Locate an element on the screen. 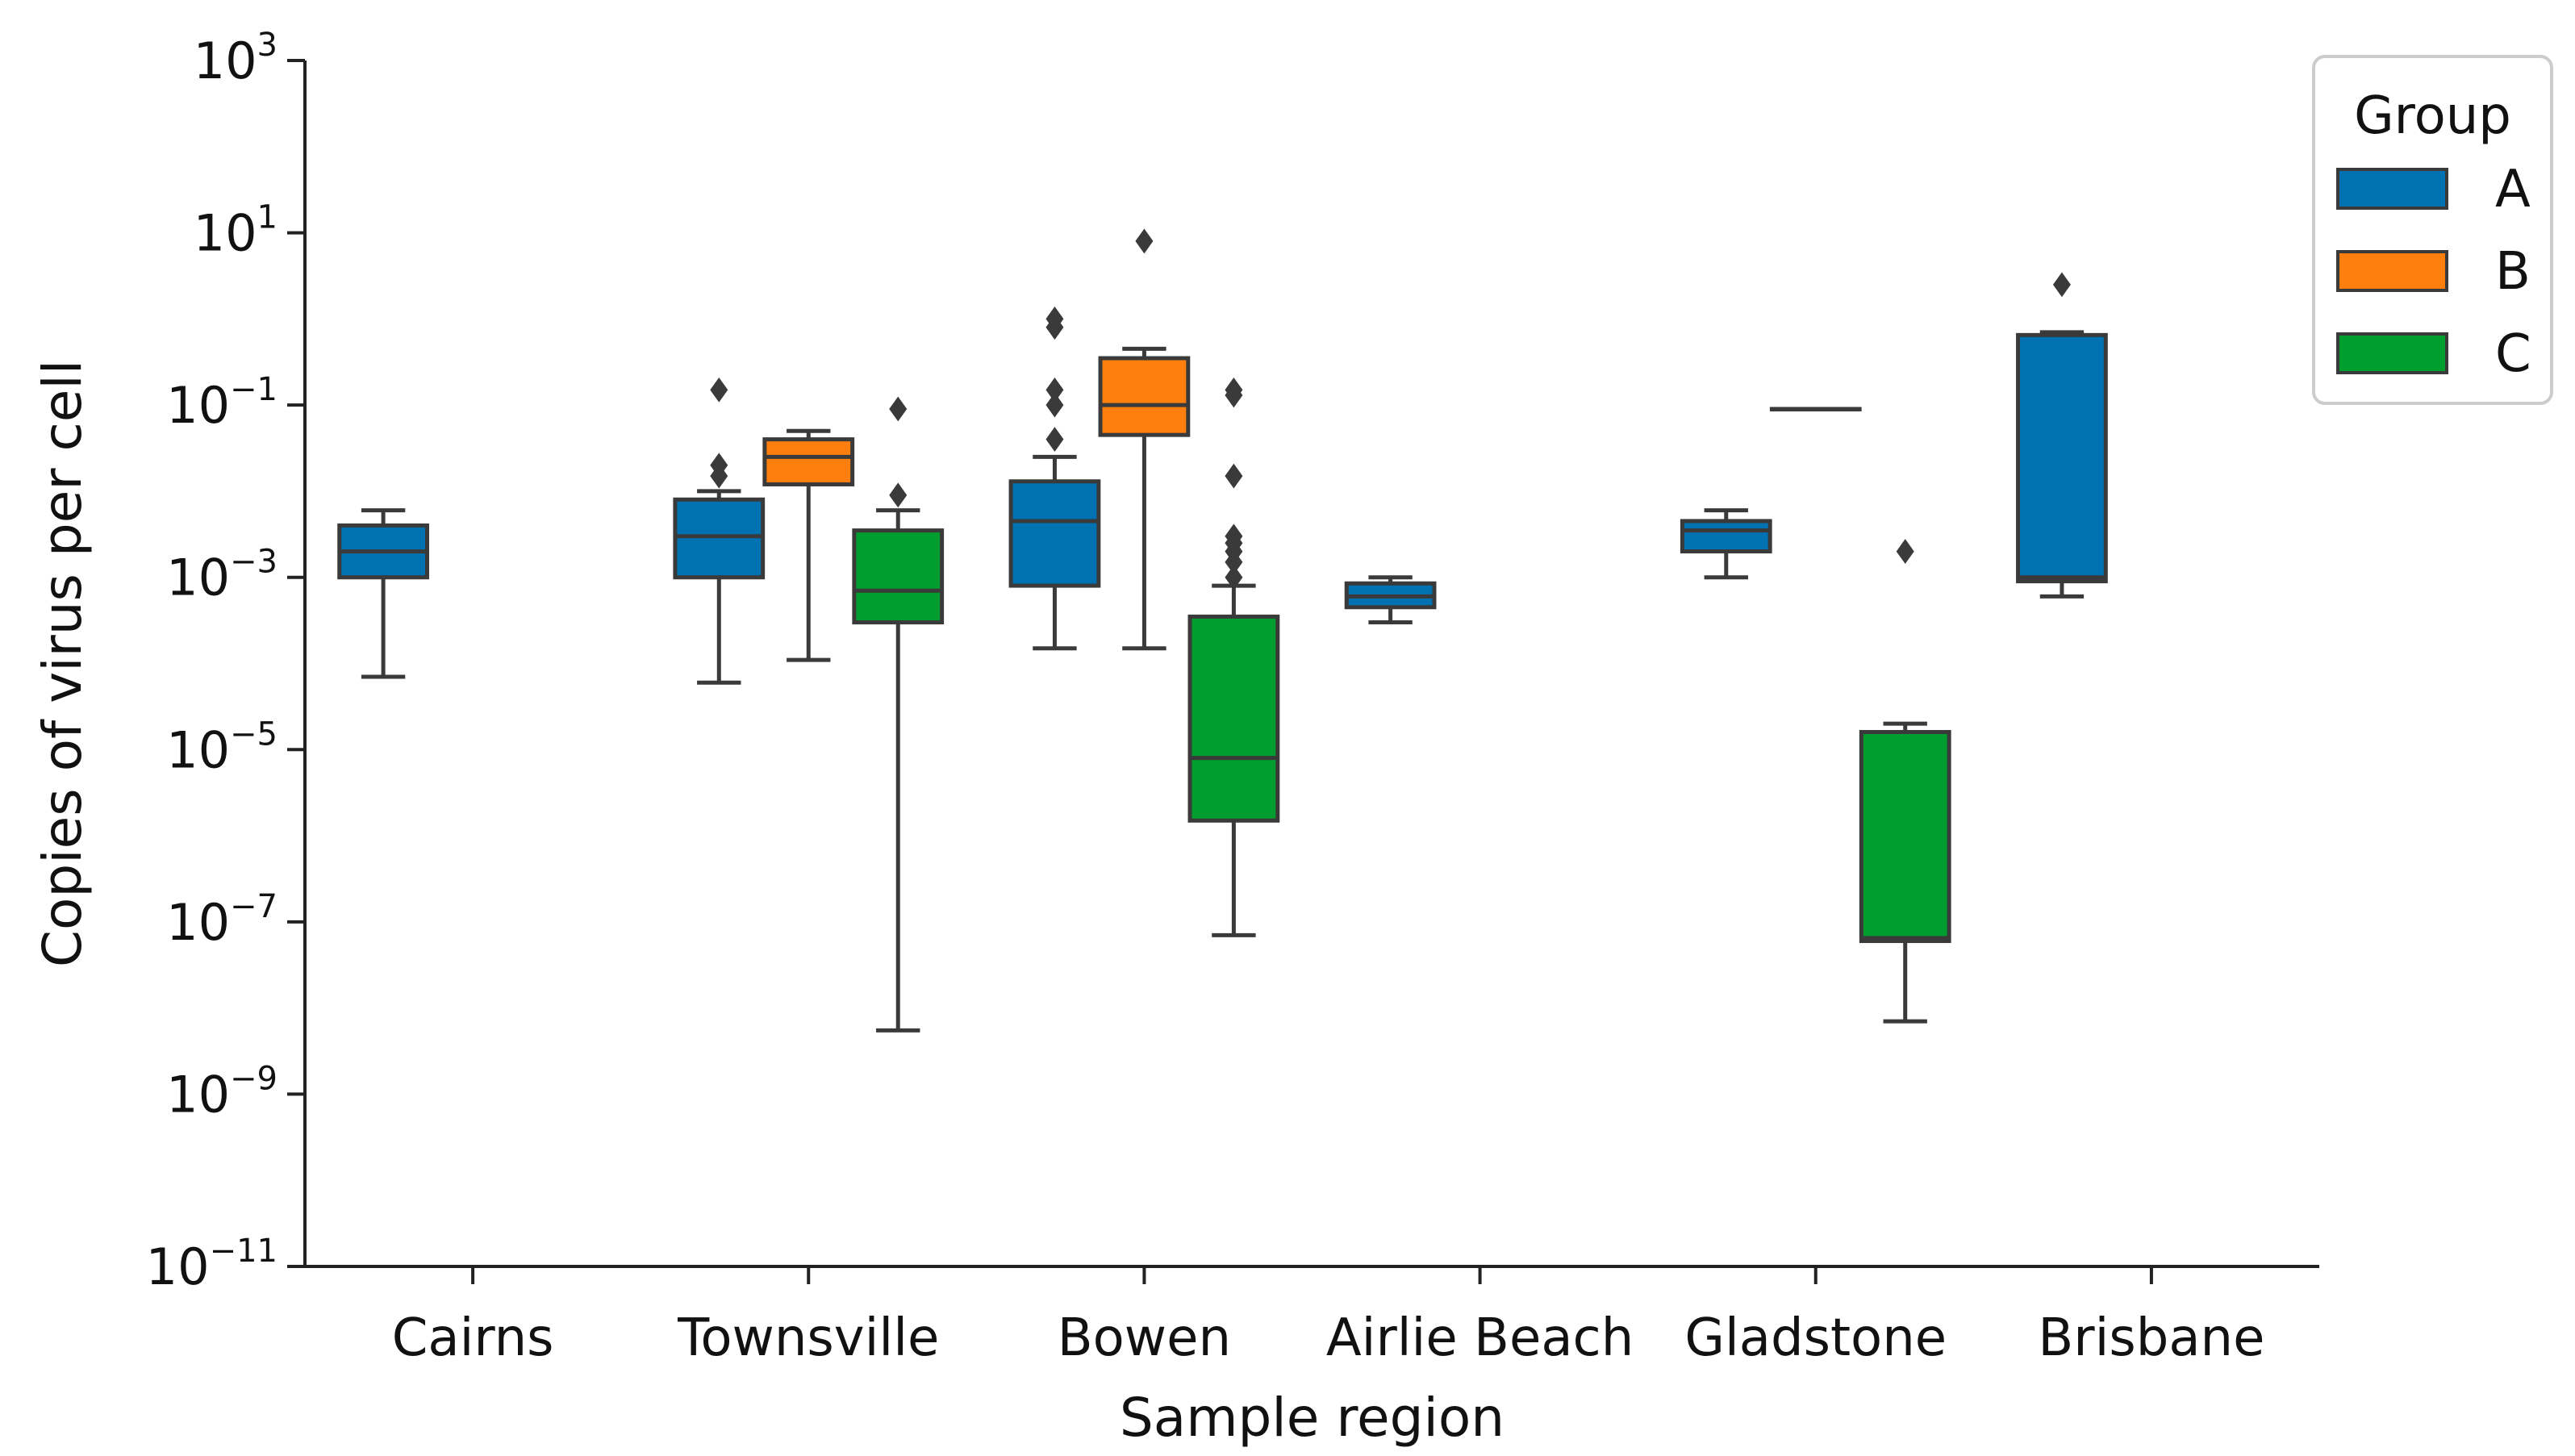 The image size is (2575, 1456). box-C-gladstone is located at coordinates (1905, 782).